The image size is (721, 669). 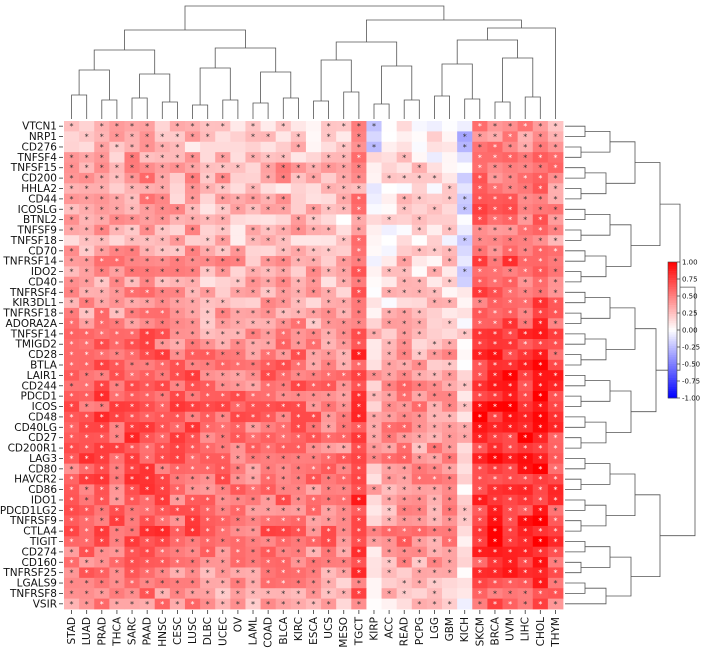 What do you see at coordinates (162, 365) in the screenshot?
I see `heatmap-cell-BTLA-HNSC` at bounding box center [162, 365].